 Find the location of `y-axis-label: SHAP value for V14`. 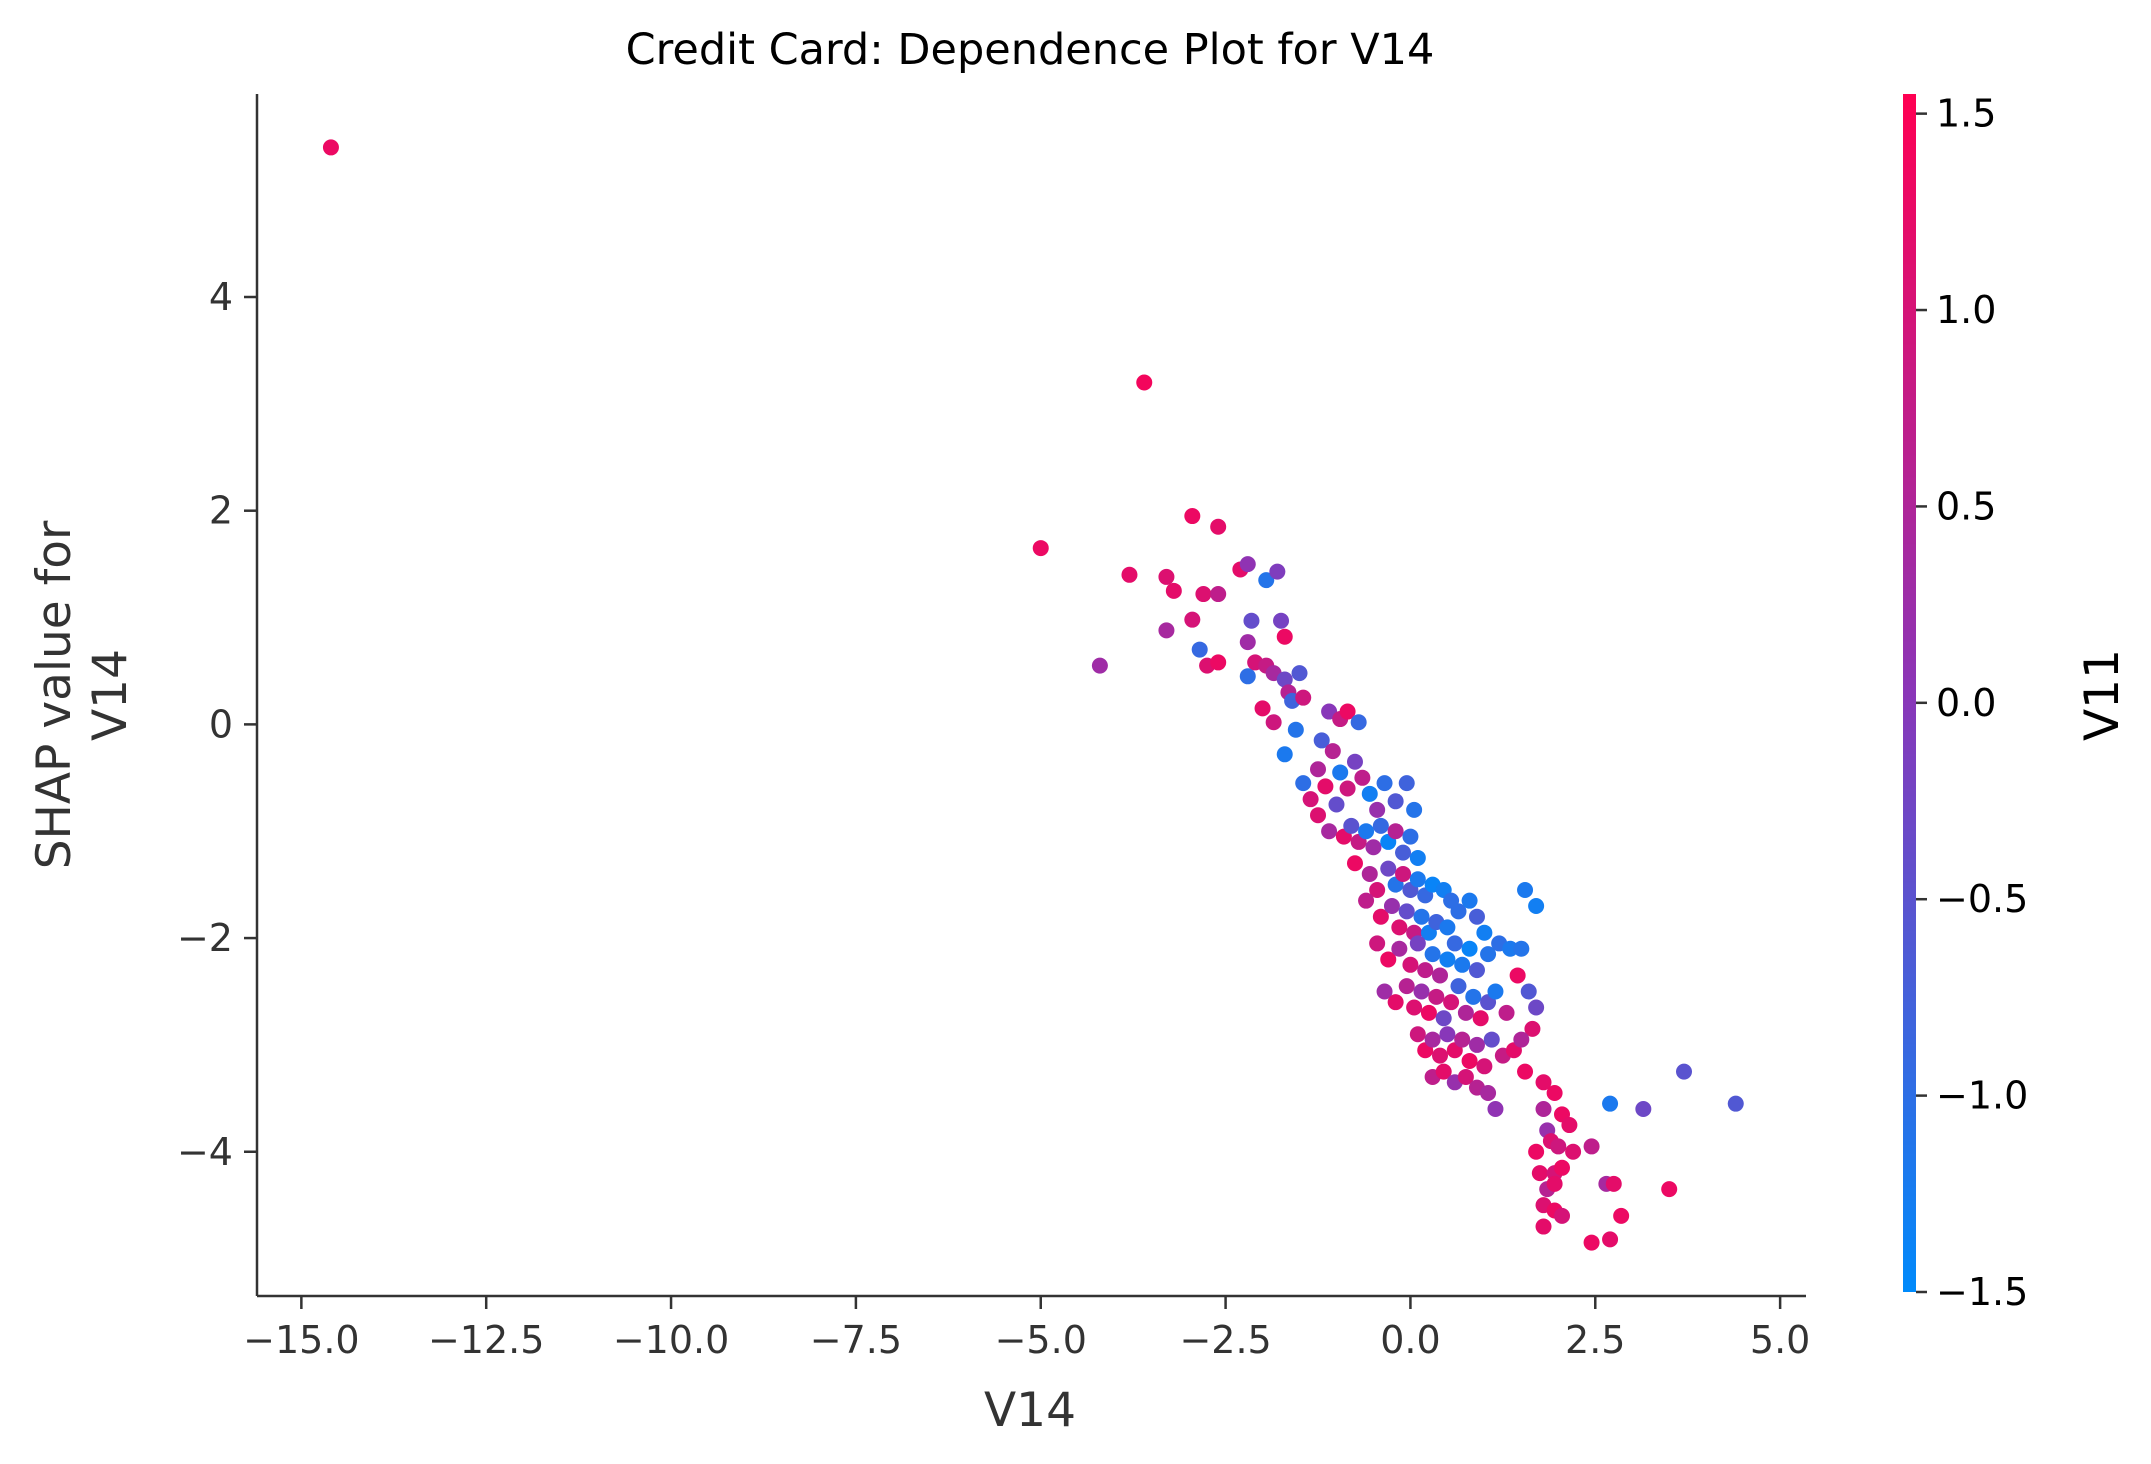

y-axis-label: SHAP value for V14 is located at coordinates (82, 694).